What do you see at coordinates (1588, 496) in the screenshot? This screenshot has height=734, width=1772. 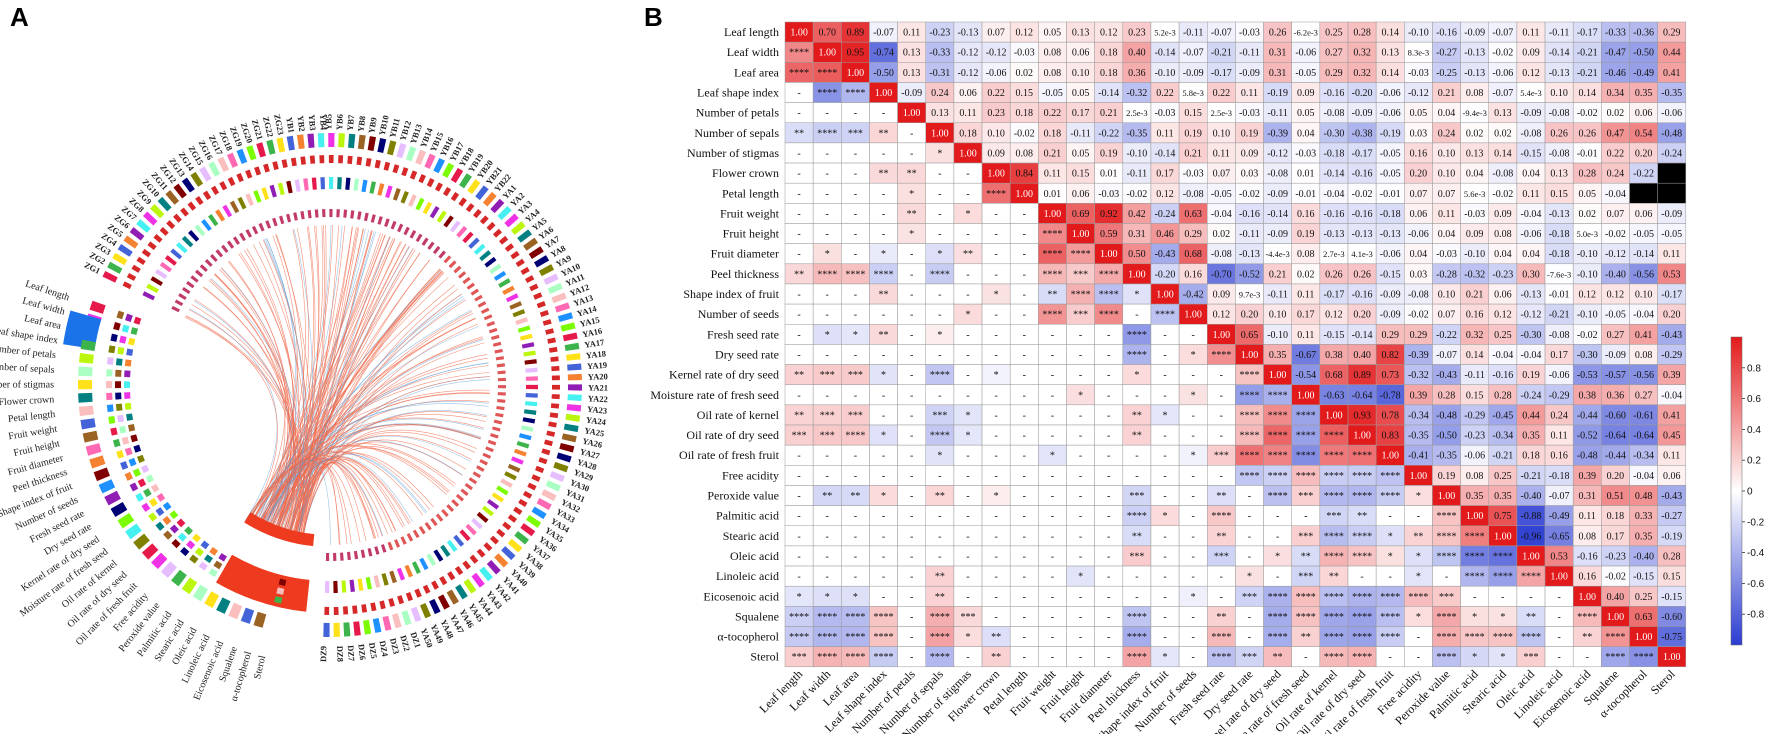 I see `heatmap-cell-label: 0.31` at bounding box center [1588, 496].